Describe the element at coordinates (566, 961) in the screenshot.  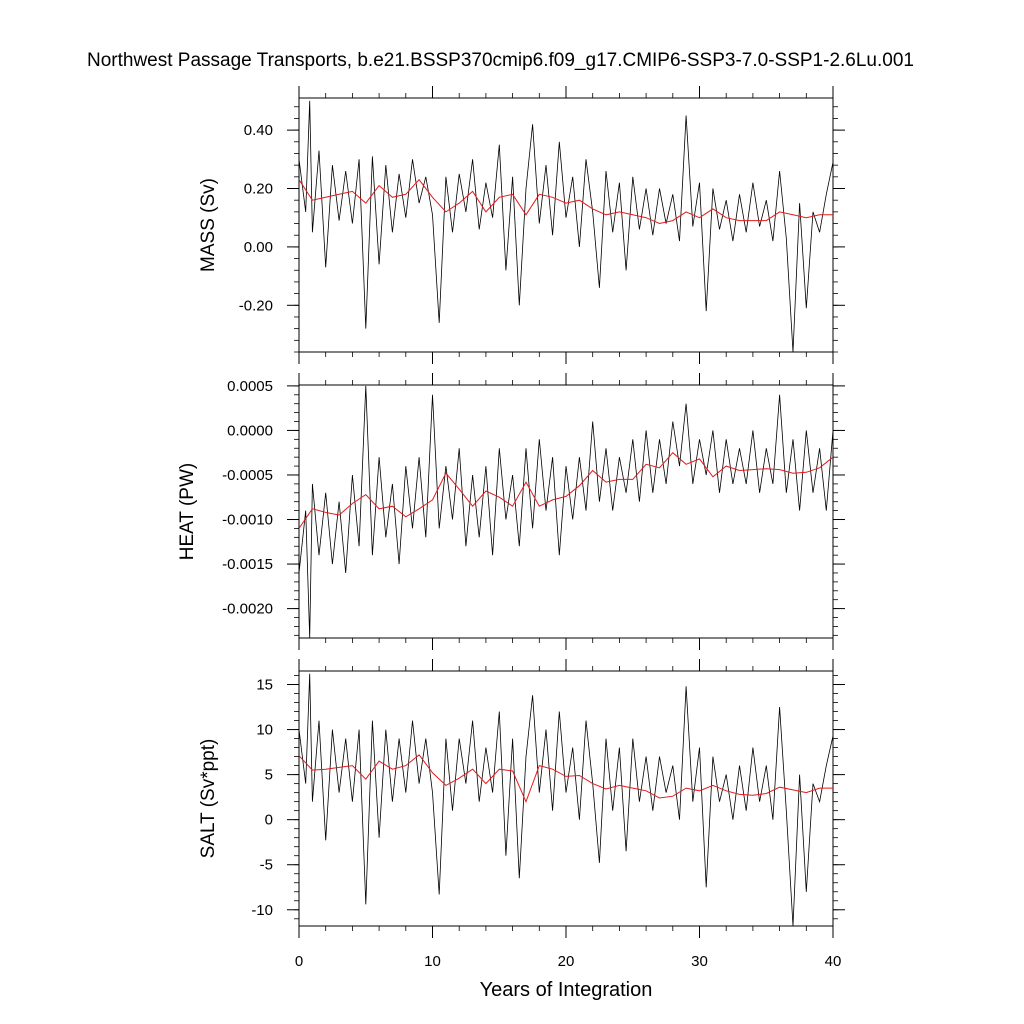
I see `xtick-label: 20` at that location.